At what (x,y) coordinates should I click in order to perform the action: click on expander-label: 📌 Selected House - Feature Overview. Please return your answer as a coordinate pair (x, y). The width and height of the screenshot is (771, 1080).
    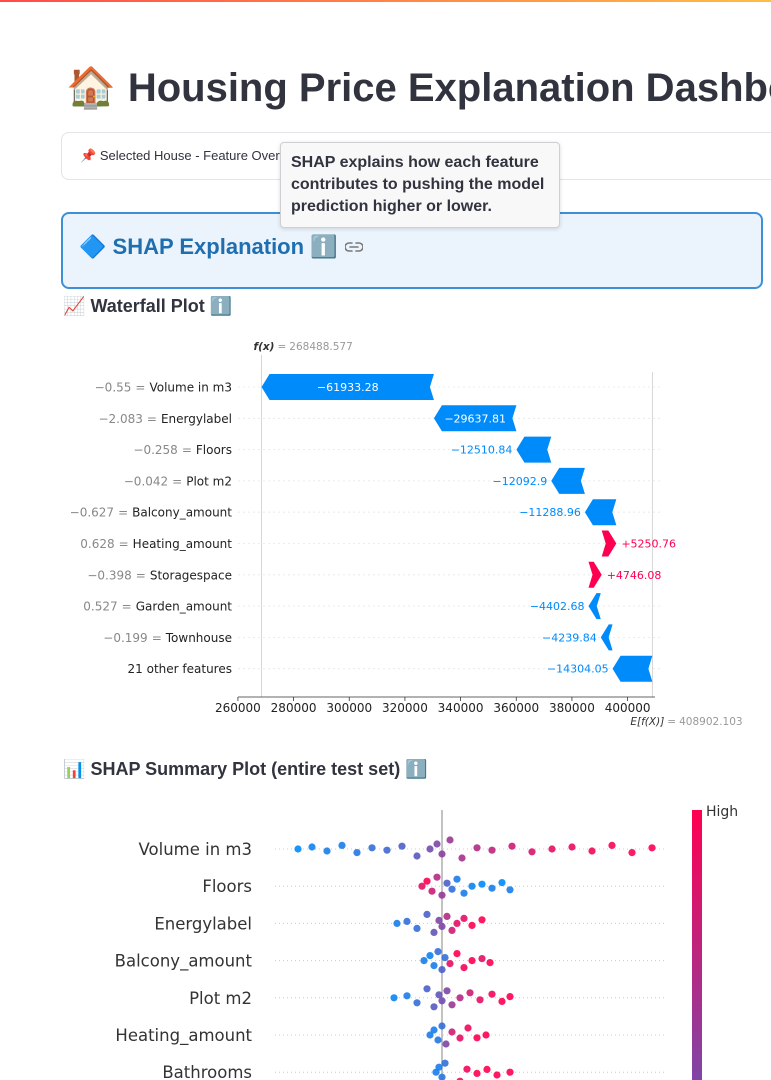
    Looking at the image, I should click on (193, 156).